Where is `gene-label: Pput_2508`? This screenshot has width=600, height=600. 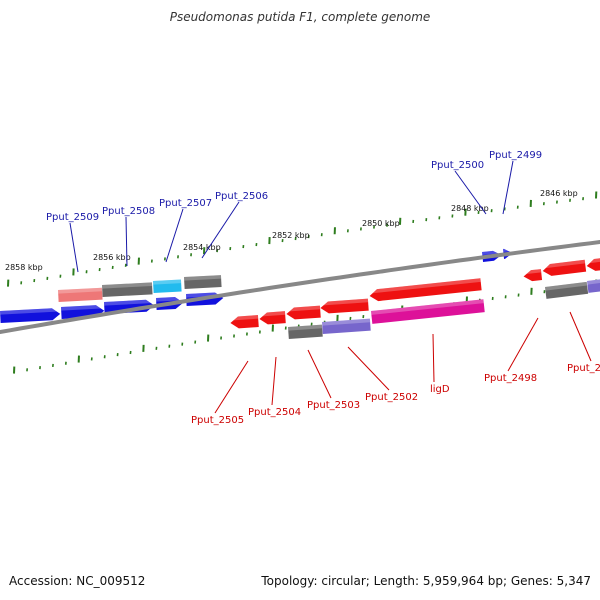
gene-label: Pput_2508 is located at coordinates (128, 211).